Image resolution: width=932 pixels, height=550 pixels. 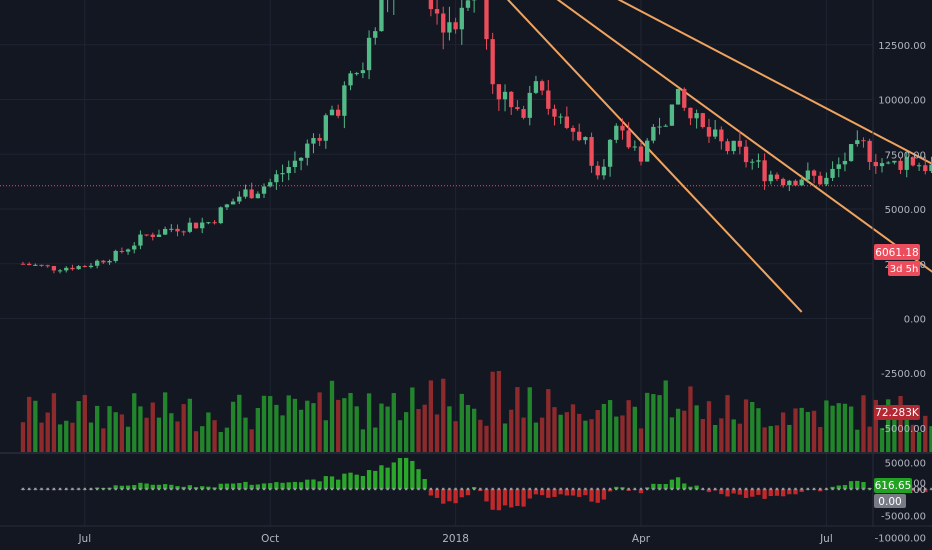 What do you see at coordinates (270, 539) in the screenshot?
I see `time-tick-label: Oct` at bounding box center [270, 539].